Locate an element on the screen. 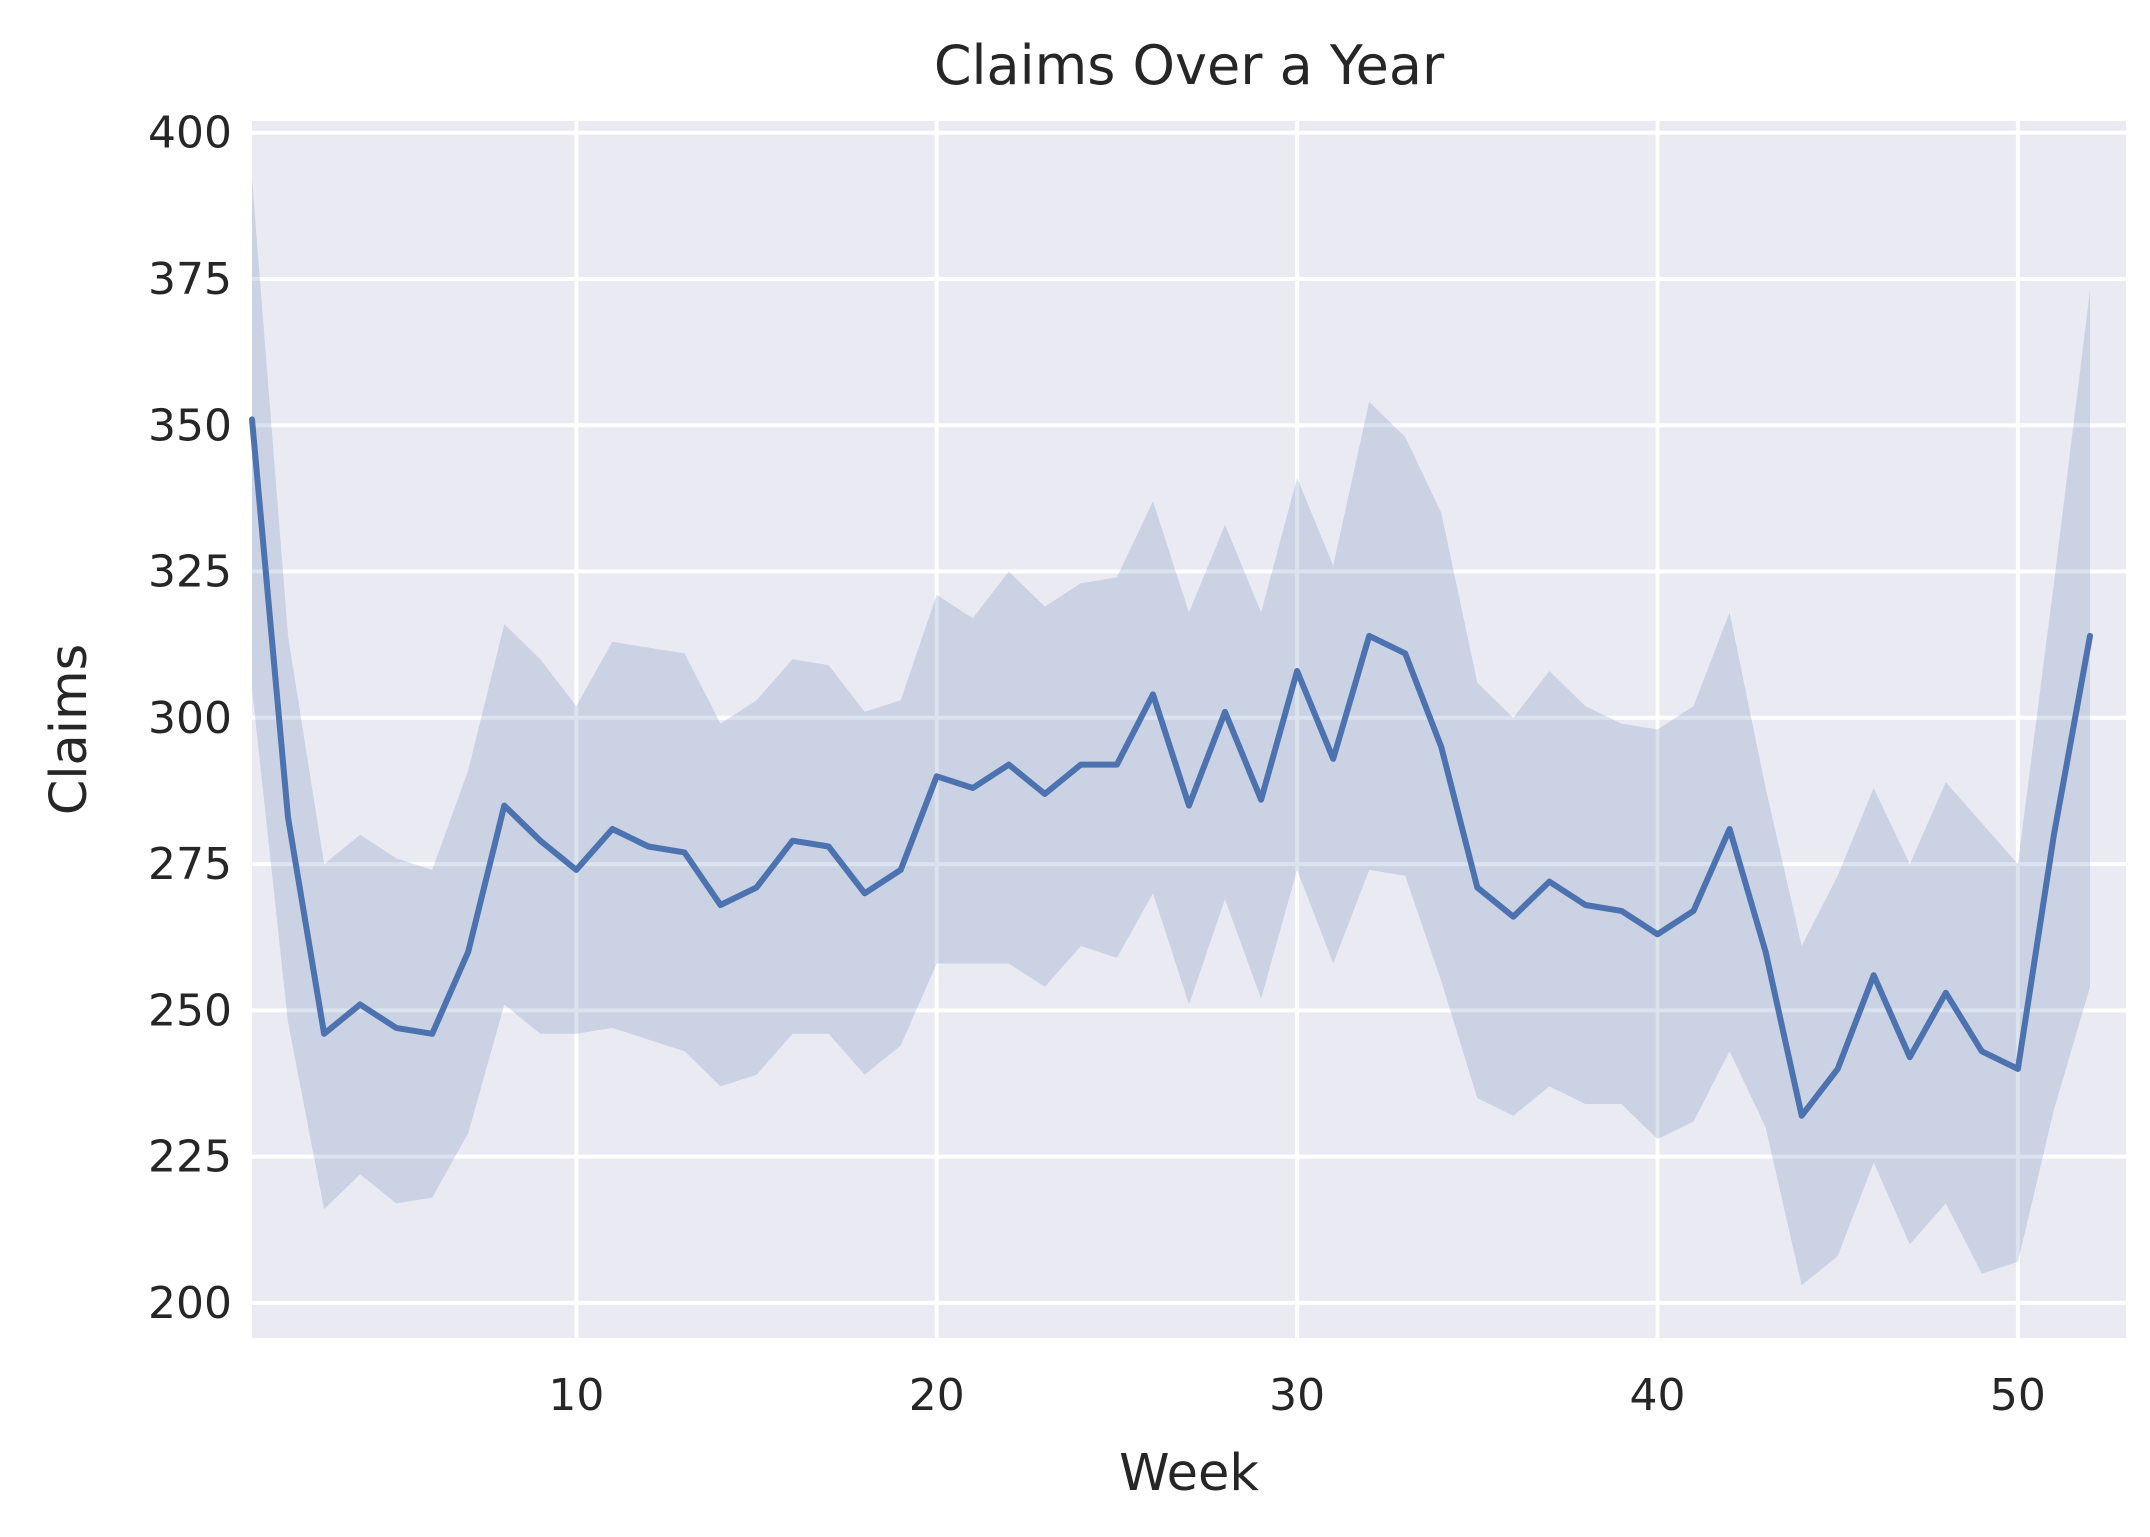 The image size is (2150, 1537). y-tick-label: 225 is located at coordinates (190, 1157).